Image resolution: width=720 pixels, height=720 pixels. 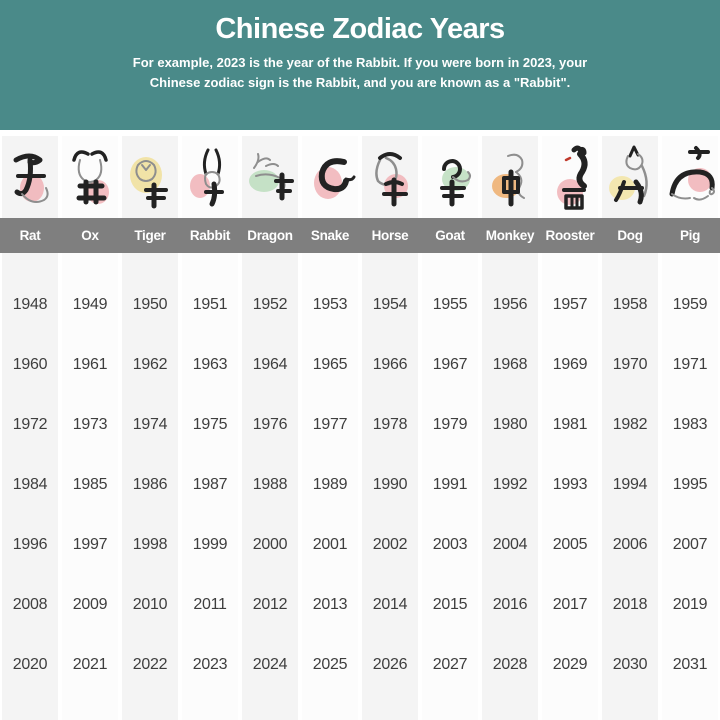 What do you see at coordinates (330, 664) in the screenshot?
I see `year-cell: 2025` at bounding box center [330, 664].